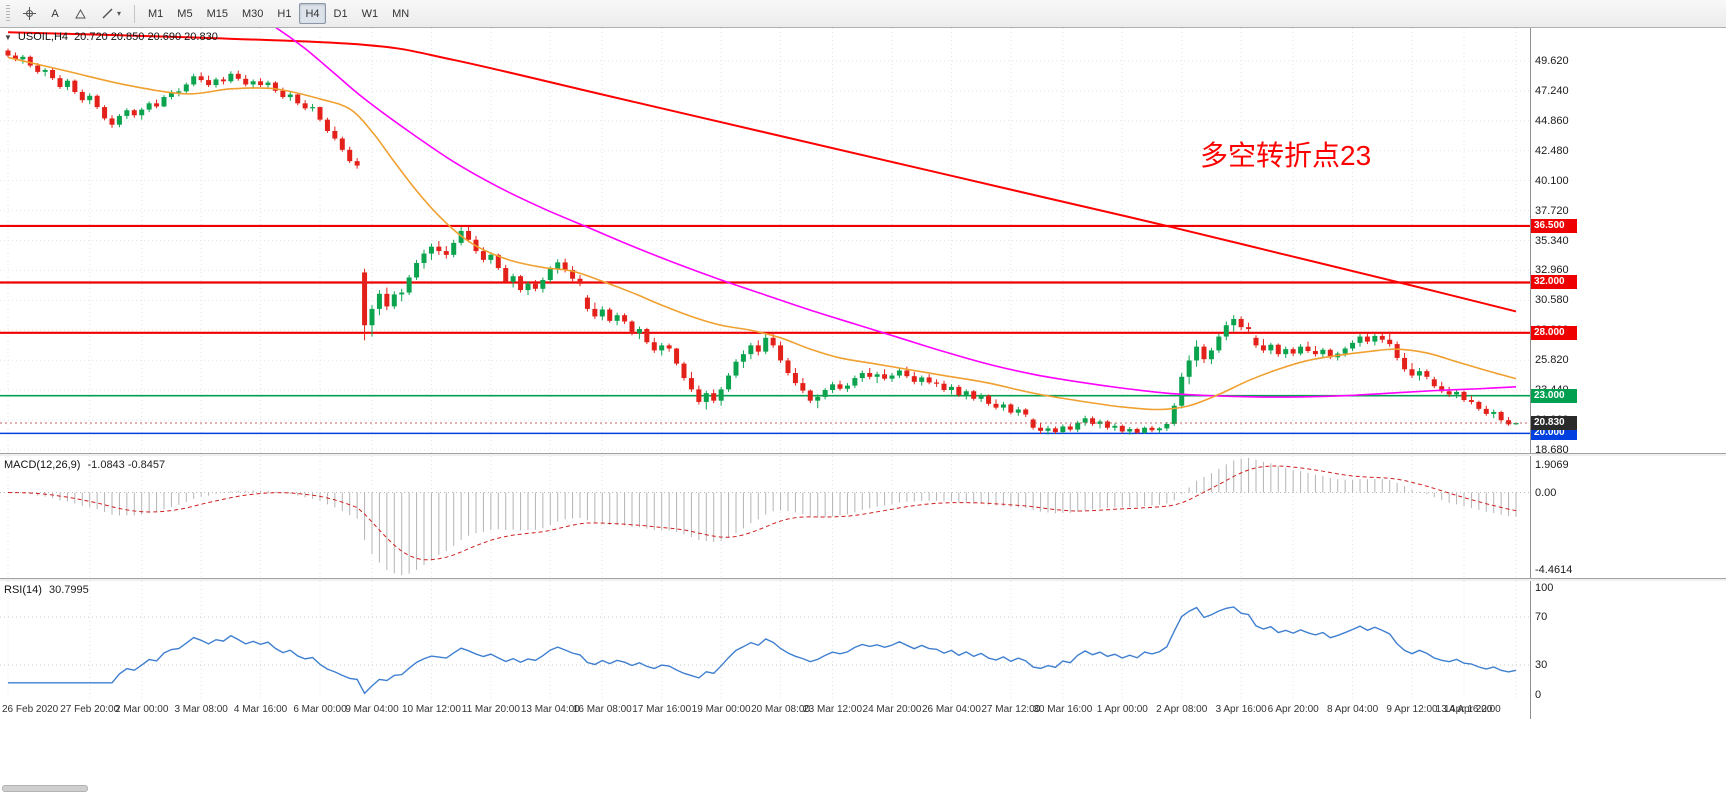 The image size is (1726, 793). I want to click on timeframe-button-mn: MN, so click(401, 13).